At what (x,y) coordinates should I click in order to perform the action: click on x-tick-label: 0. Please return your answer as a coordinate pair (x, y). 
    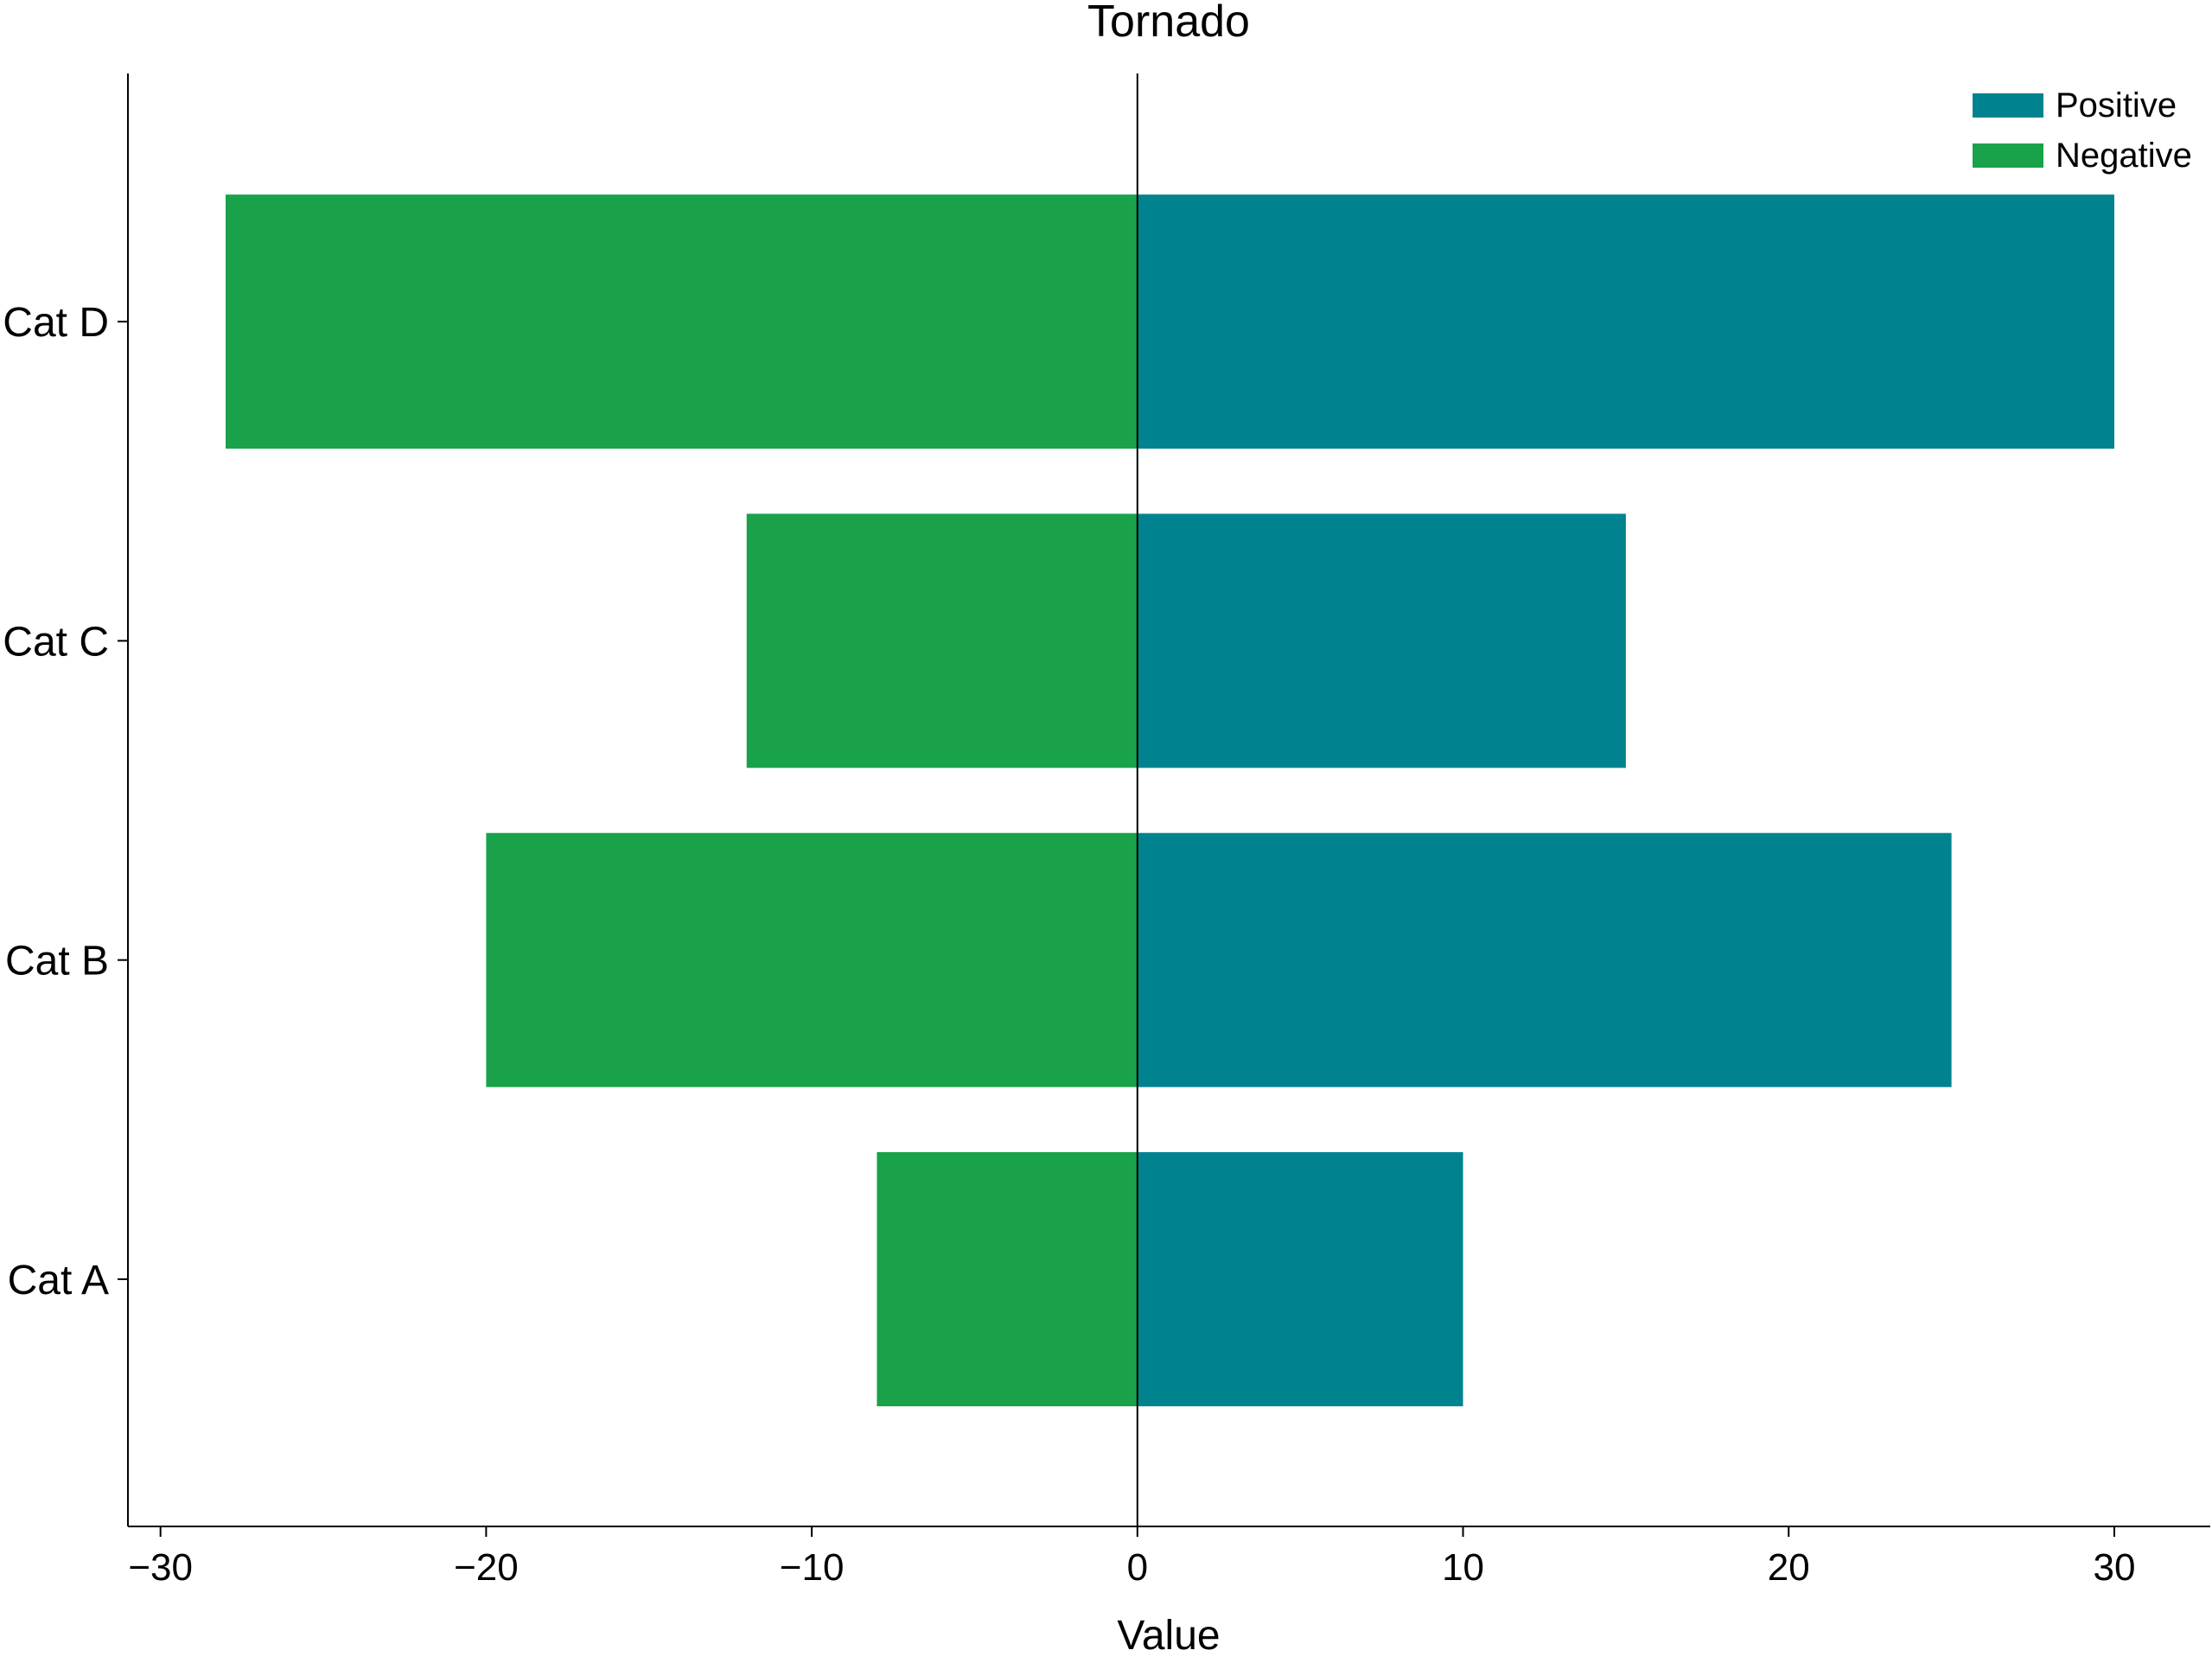
    Looking at the image, I should click on (1137, 1567).